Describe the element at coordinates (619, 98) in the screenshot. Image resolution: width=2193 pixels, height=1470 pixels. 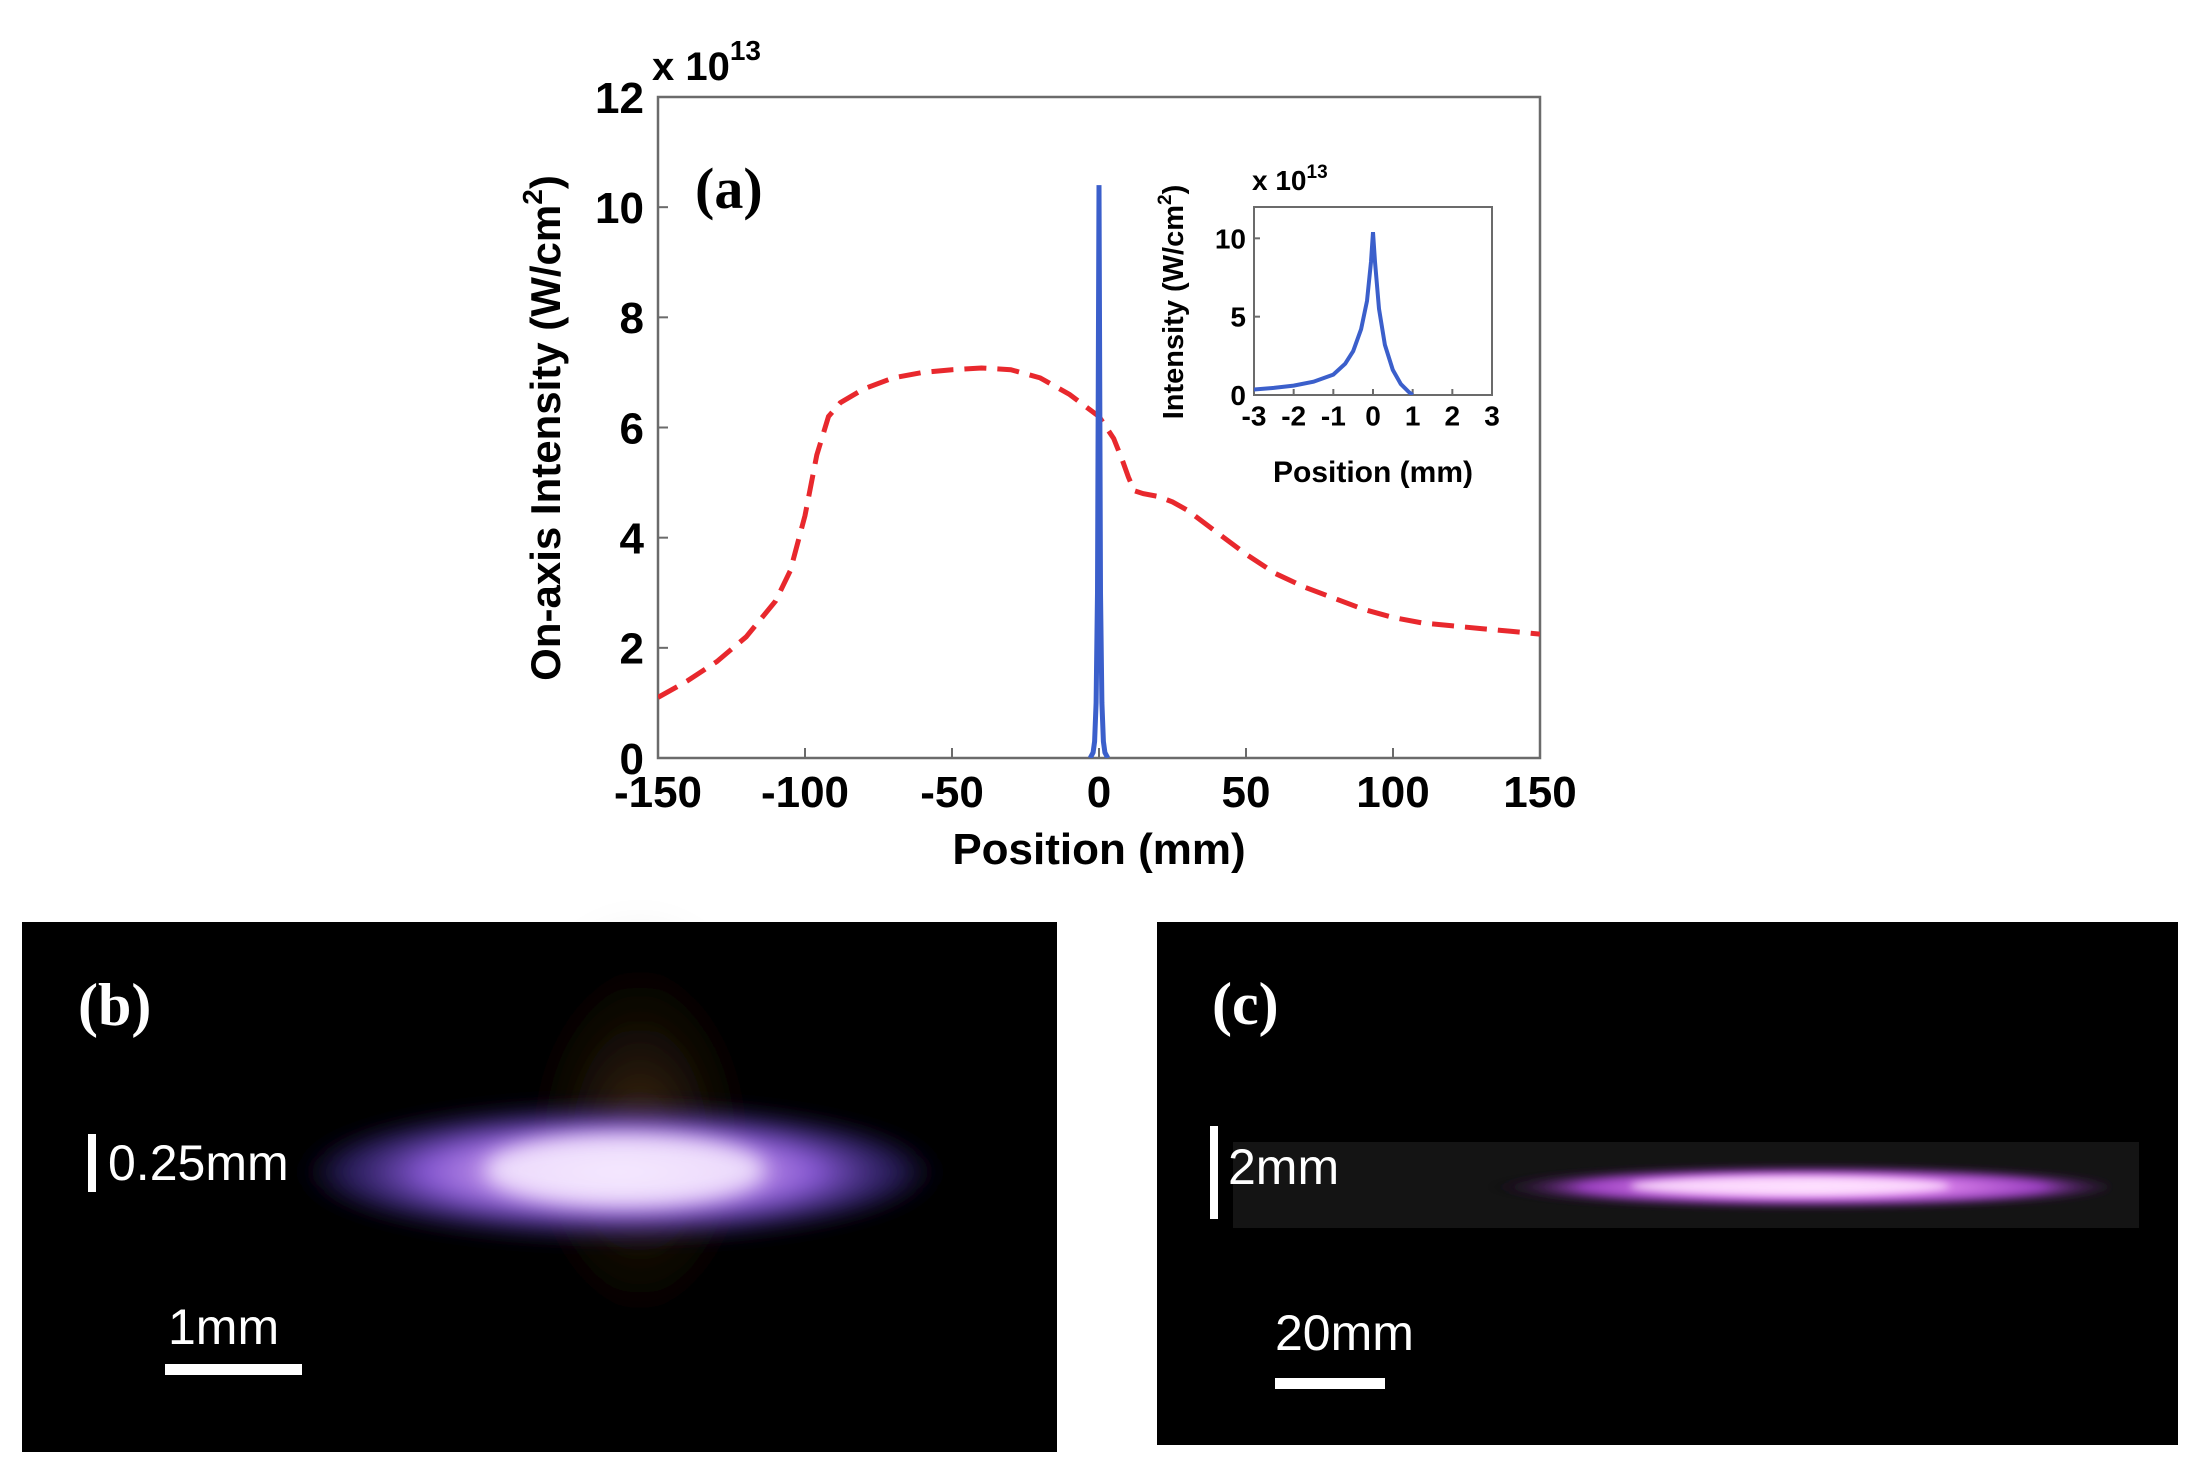
I see `y-tick-label: 12` at that location.